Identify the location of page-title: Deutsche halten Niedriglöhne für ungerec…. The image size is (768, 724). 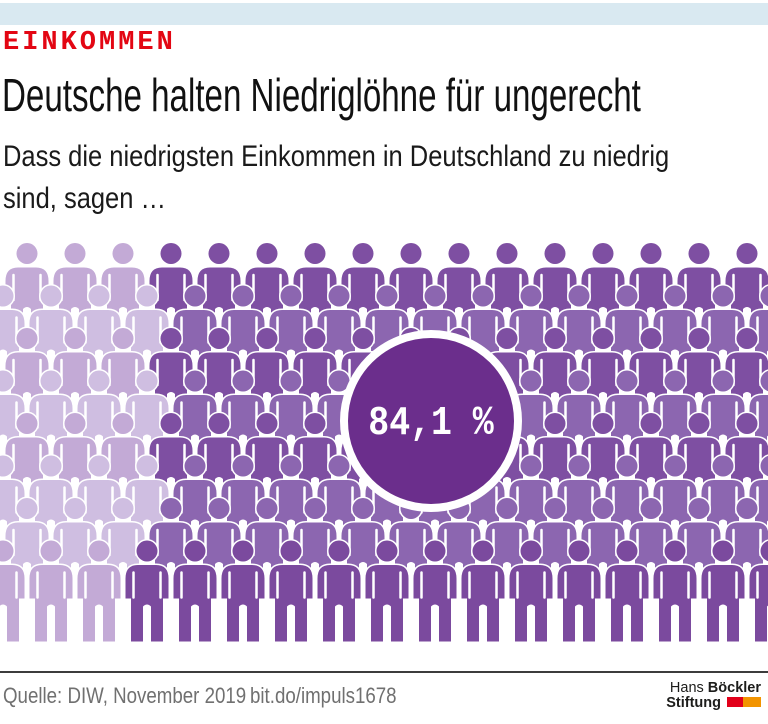
(321, 95).